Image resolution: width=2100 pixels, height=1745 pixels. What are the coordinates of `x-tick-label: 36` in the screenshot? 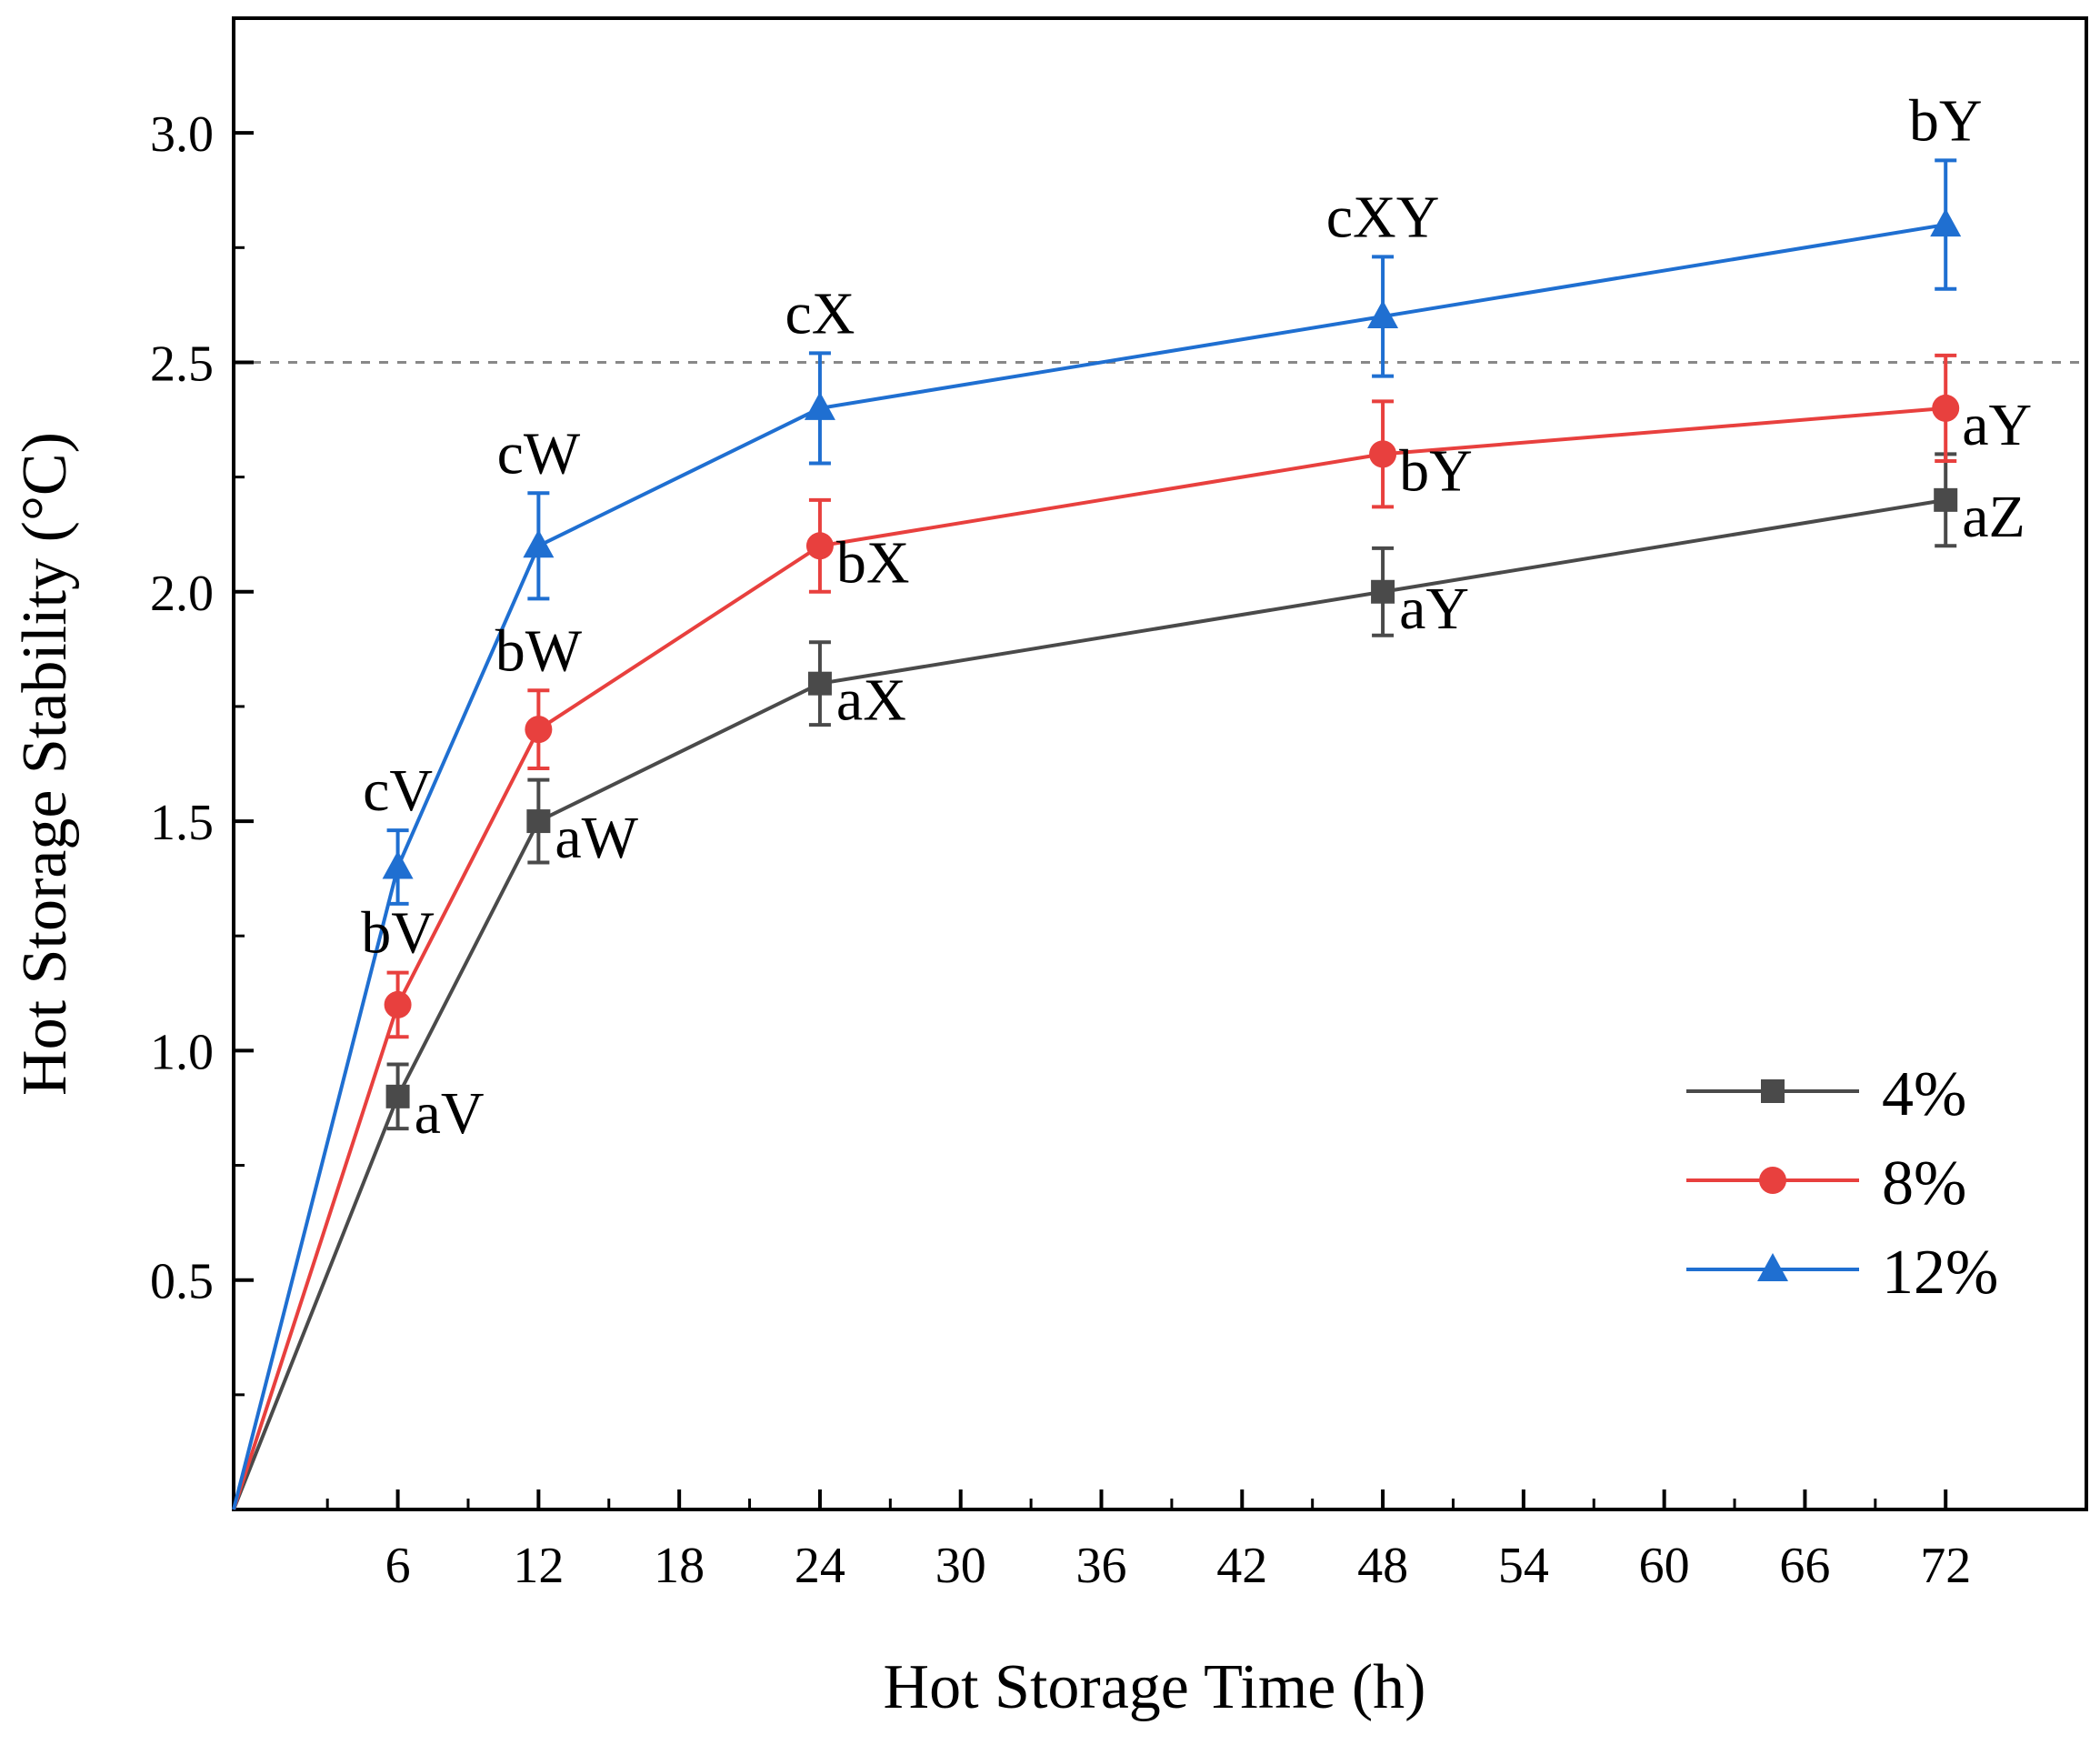 It's located at (1101, 1566).